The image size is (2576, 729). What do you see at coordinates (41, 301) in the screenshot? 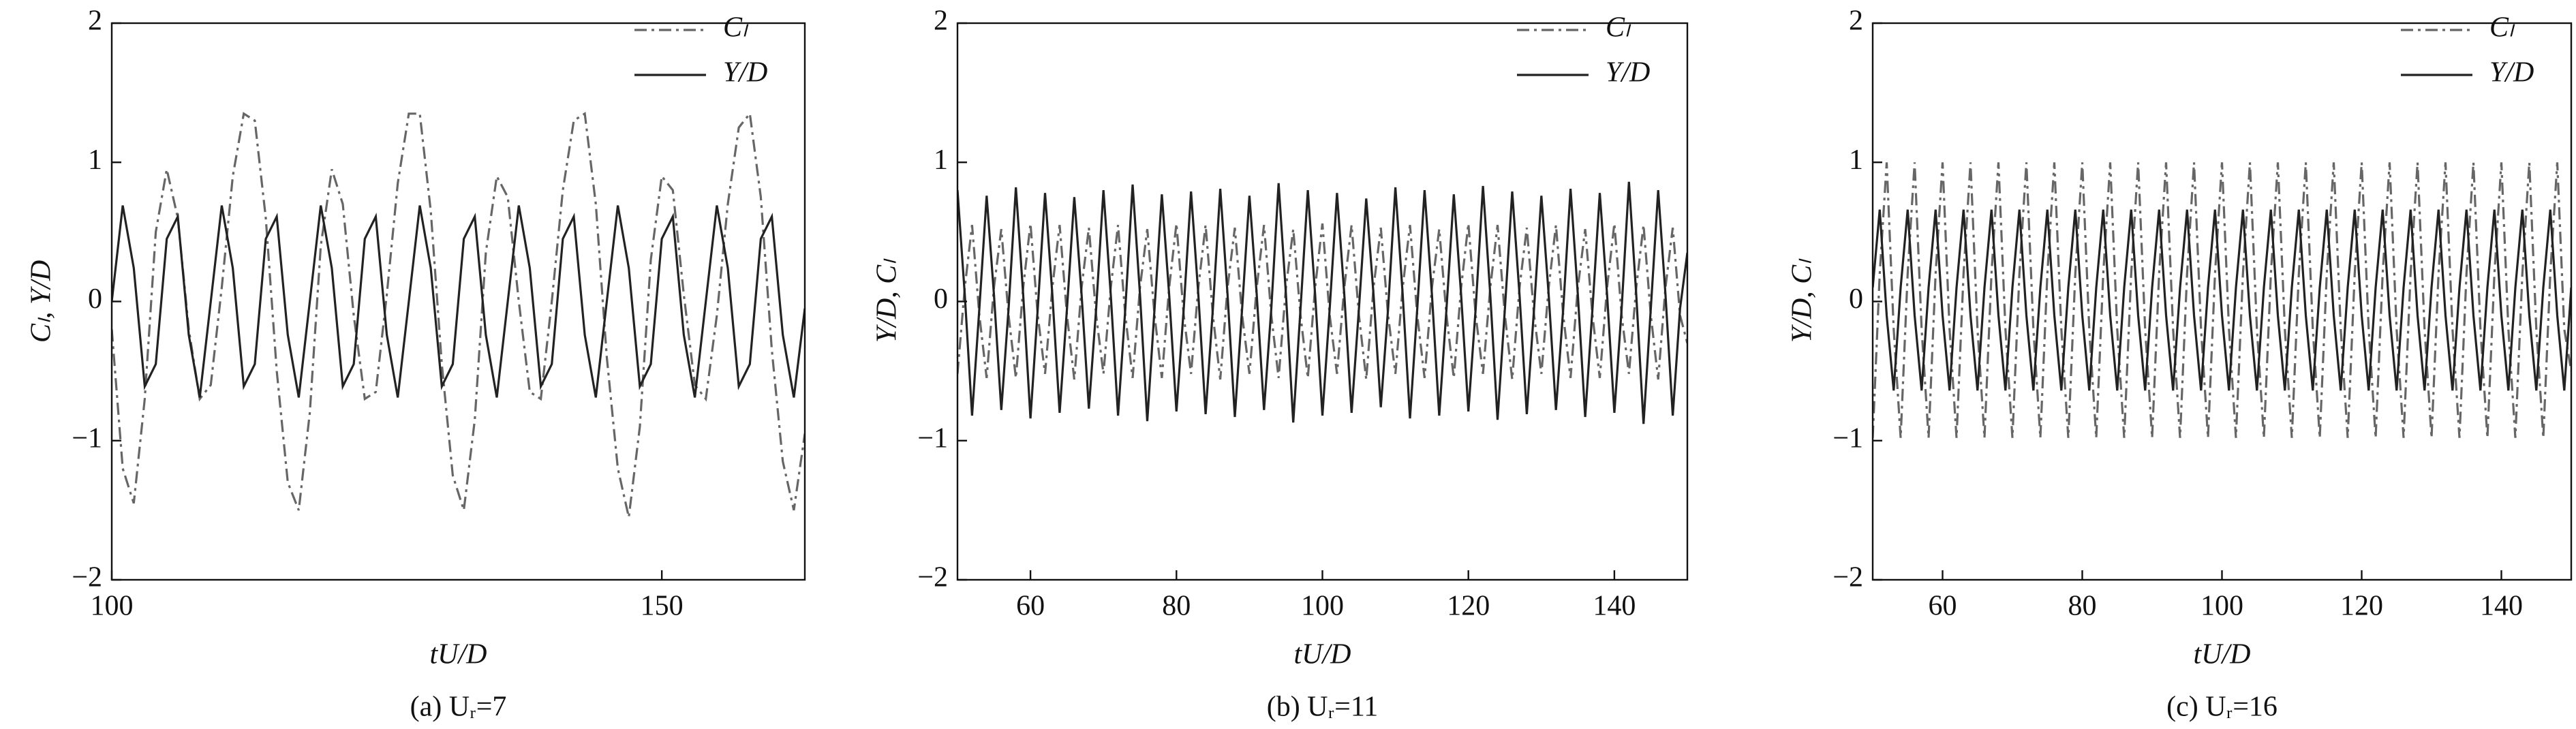
I see `y-axis-label: Cₗ, Y/D` at bounding box center [41, 301].